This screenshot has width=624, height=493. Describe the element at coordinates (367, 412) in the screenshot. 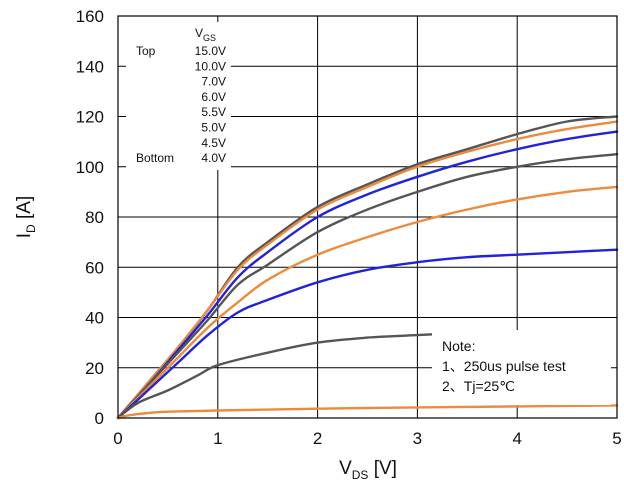

I see `series-line-4.0V` at that location.